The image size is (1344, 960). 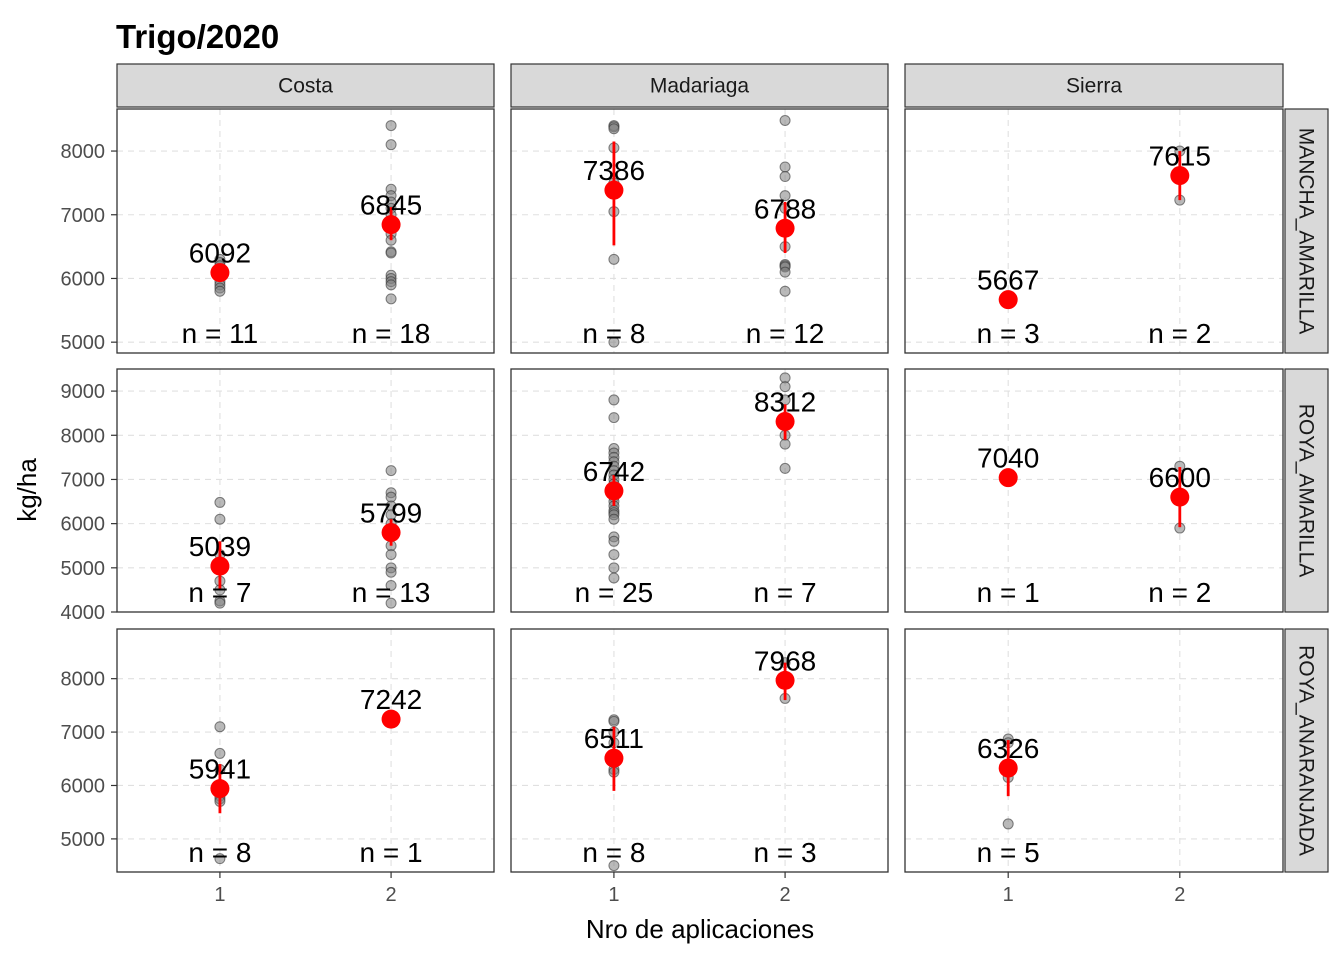 I want to click on facet-panel: 5039 n = 7 5799 n = 13, so click(x=305, y=490).